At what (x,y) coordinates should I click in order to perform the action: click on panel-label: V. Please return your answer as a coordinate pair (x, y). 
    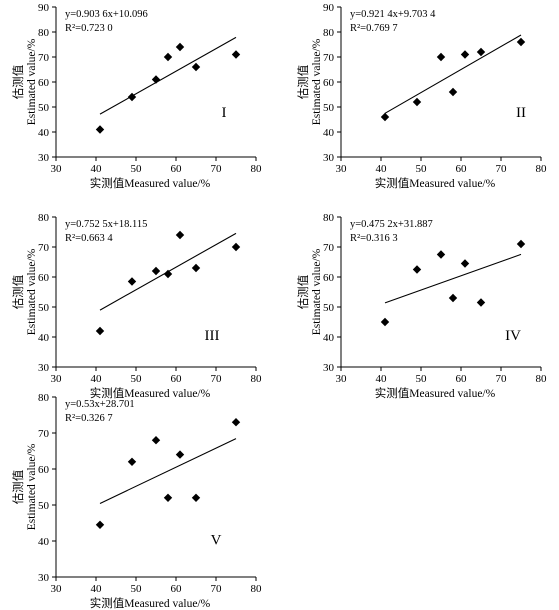
    Looking at the image, I should click on (216, 541).